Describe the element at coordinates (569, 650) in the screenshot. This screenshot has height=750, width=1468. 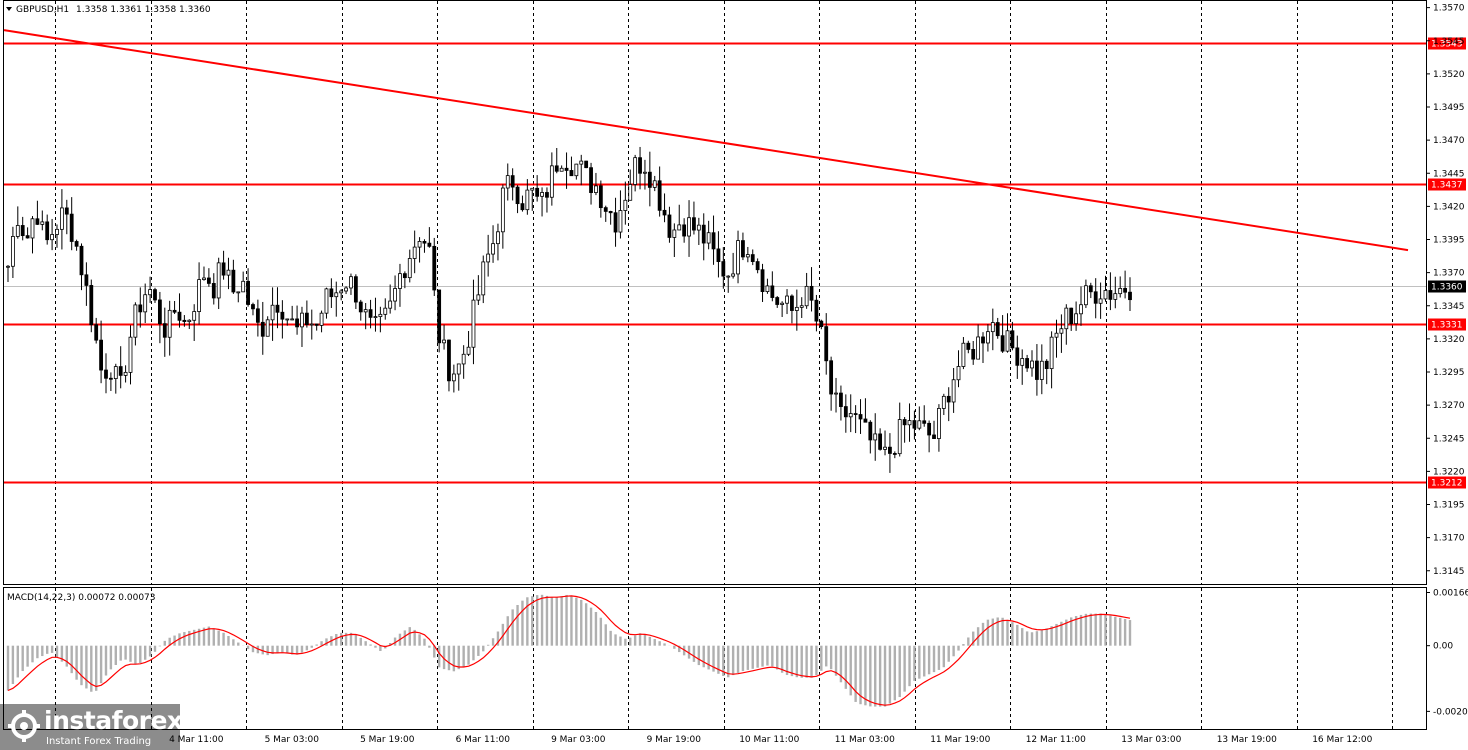
I see `macd-signal-line` at that location.